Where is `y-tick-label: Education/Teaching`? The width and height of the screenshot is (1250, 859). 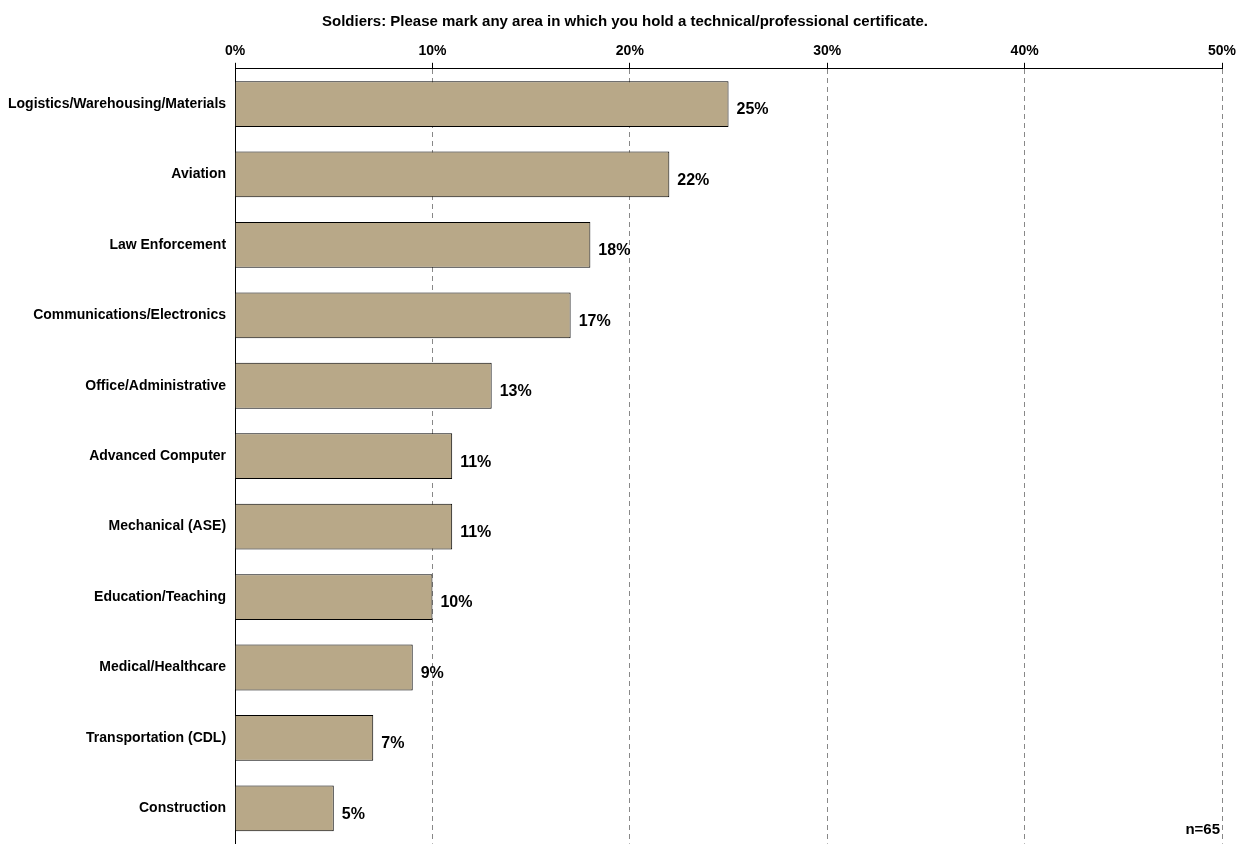 y-tick-label: Education/Teaching is located at coordinates (160, 595).